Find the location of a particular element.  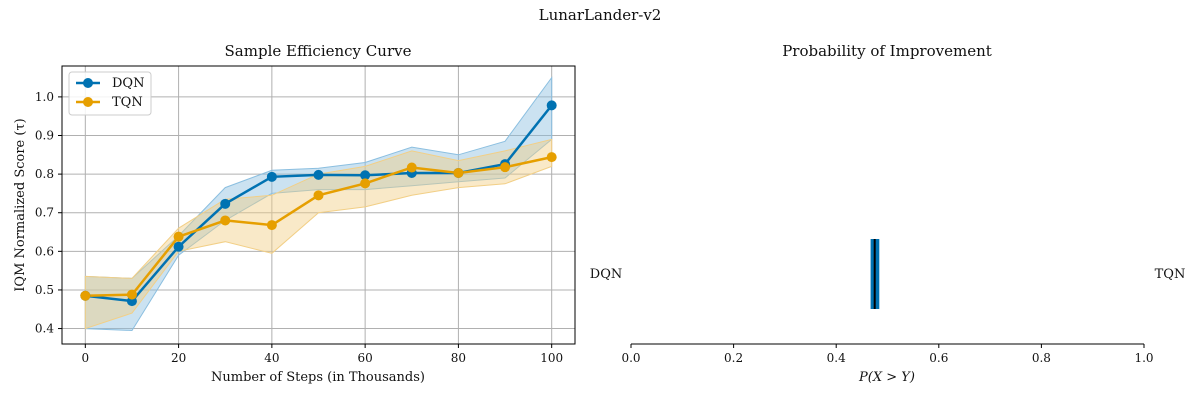

left-y-axis-label: IQM Normalized Score (τ) is located at coordinates (20, 204).